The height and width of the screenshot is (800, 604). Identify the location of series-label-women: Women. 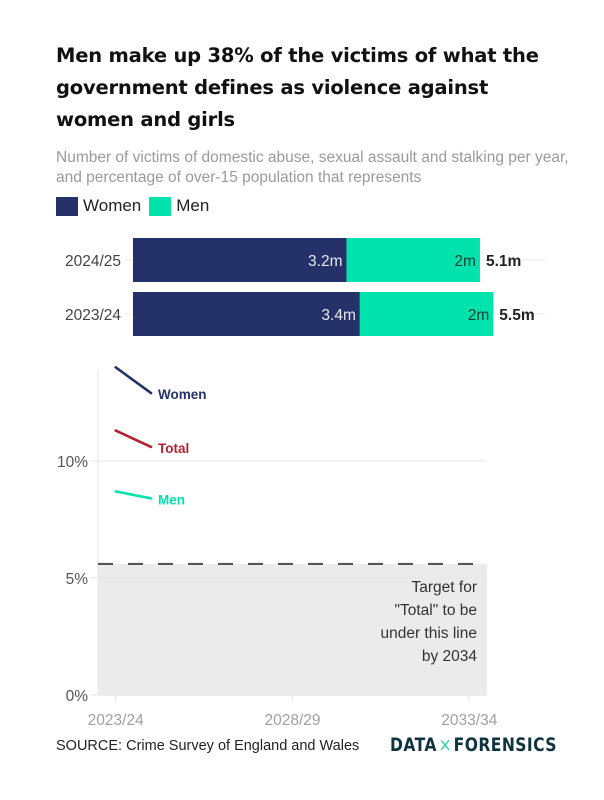
(182, 394).